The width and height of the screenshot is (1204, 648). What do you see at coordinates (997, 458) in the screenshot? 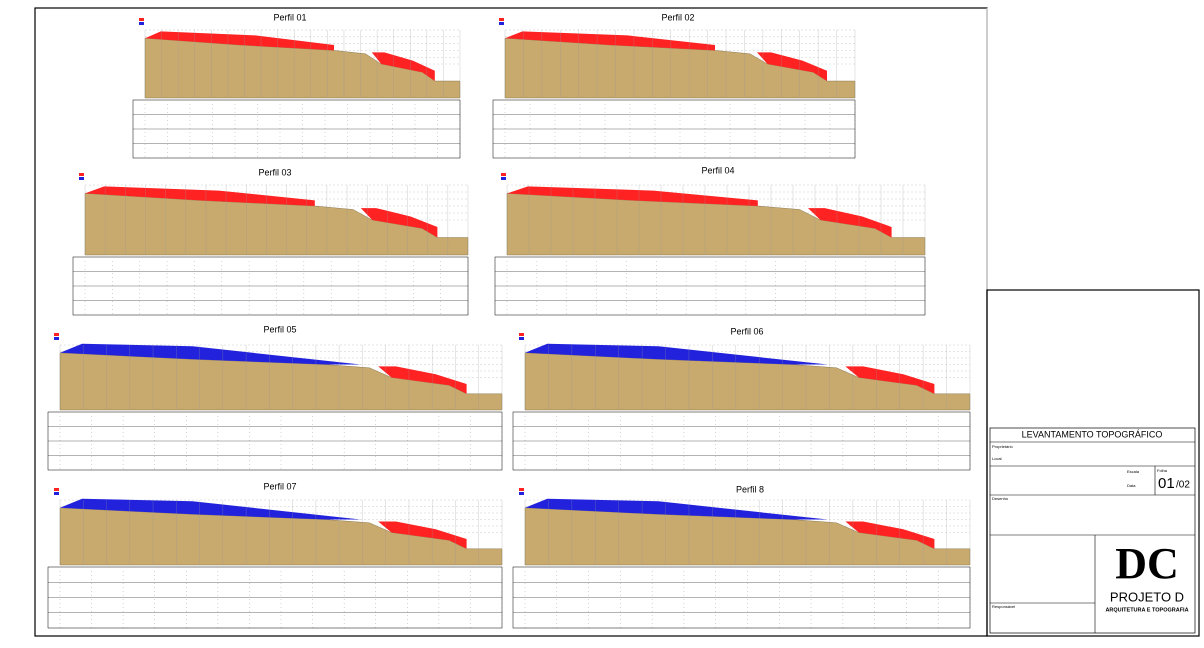
I see `field-label: Local` at bounding box center [997, 458].